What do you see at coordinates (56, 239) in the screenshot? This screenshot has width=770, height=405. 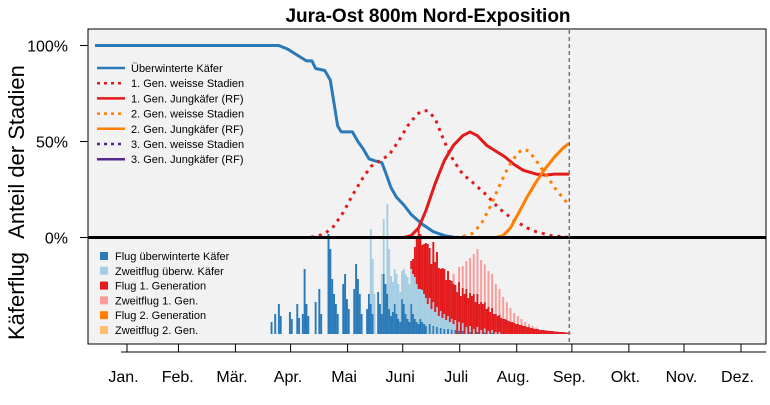 I see `y-tick-label: 0%` at bounding box center [56, 239].